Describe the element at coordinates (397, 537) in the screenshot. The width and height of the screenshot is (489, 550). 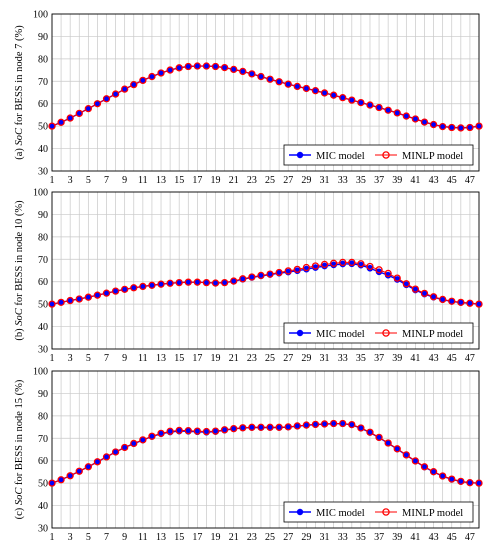
I see `x-tick-label: 39` at that location.